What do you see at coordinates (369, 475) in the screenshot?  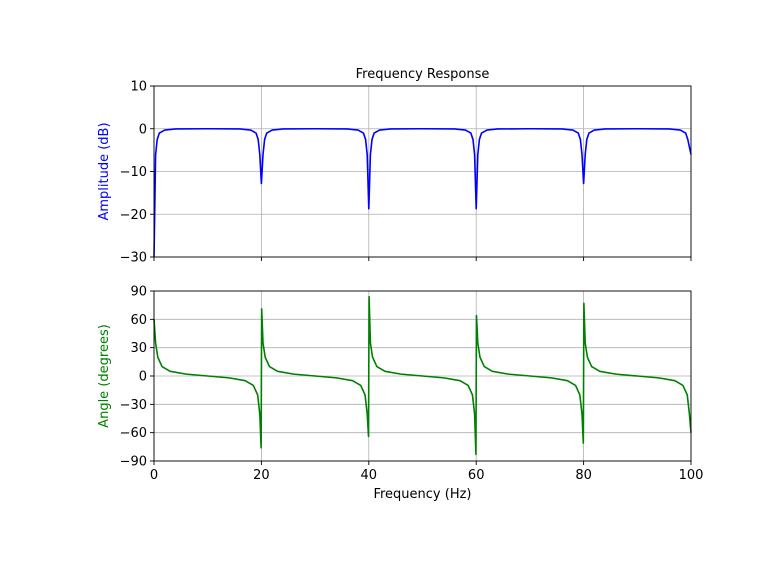 I see `axes2-x-tick-label: 40` at bounding box center [369, 475].